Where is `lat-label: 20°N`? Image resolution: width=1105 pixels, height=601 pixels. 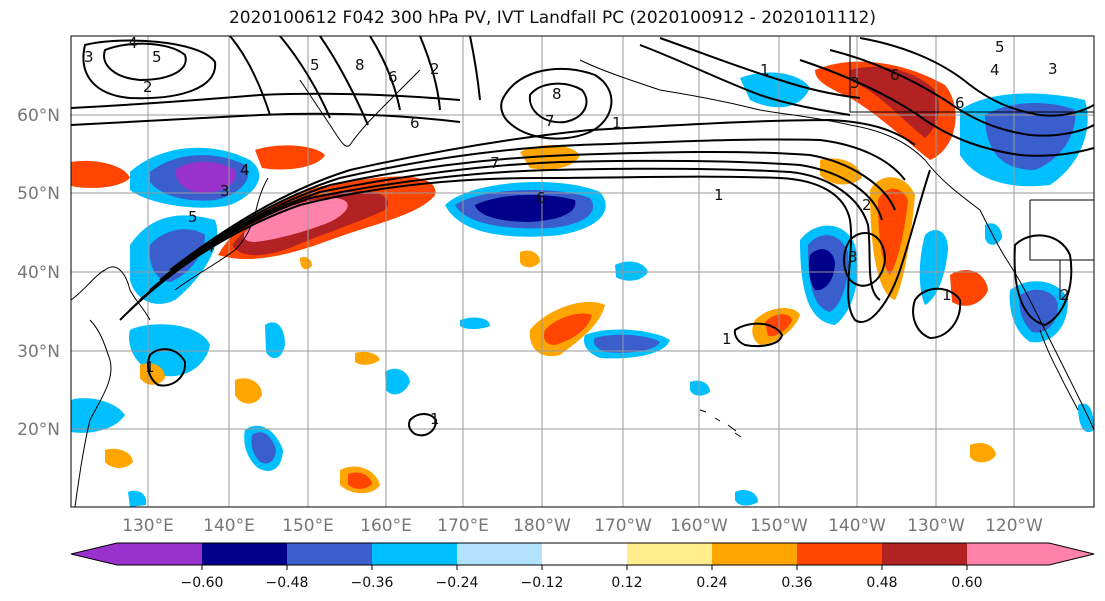
lat-label: 20°N is located at coordinates (38, 430).